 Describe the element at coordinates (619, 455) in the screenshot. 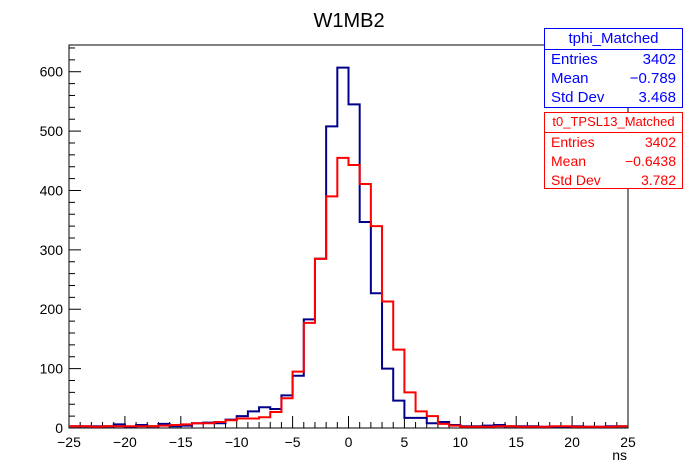

I see `x-axis-label: ns` at that location.